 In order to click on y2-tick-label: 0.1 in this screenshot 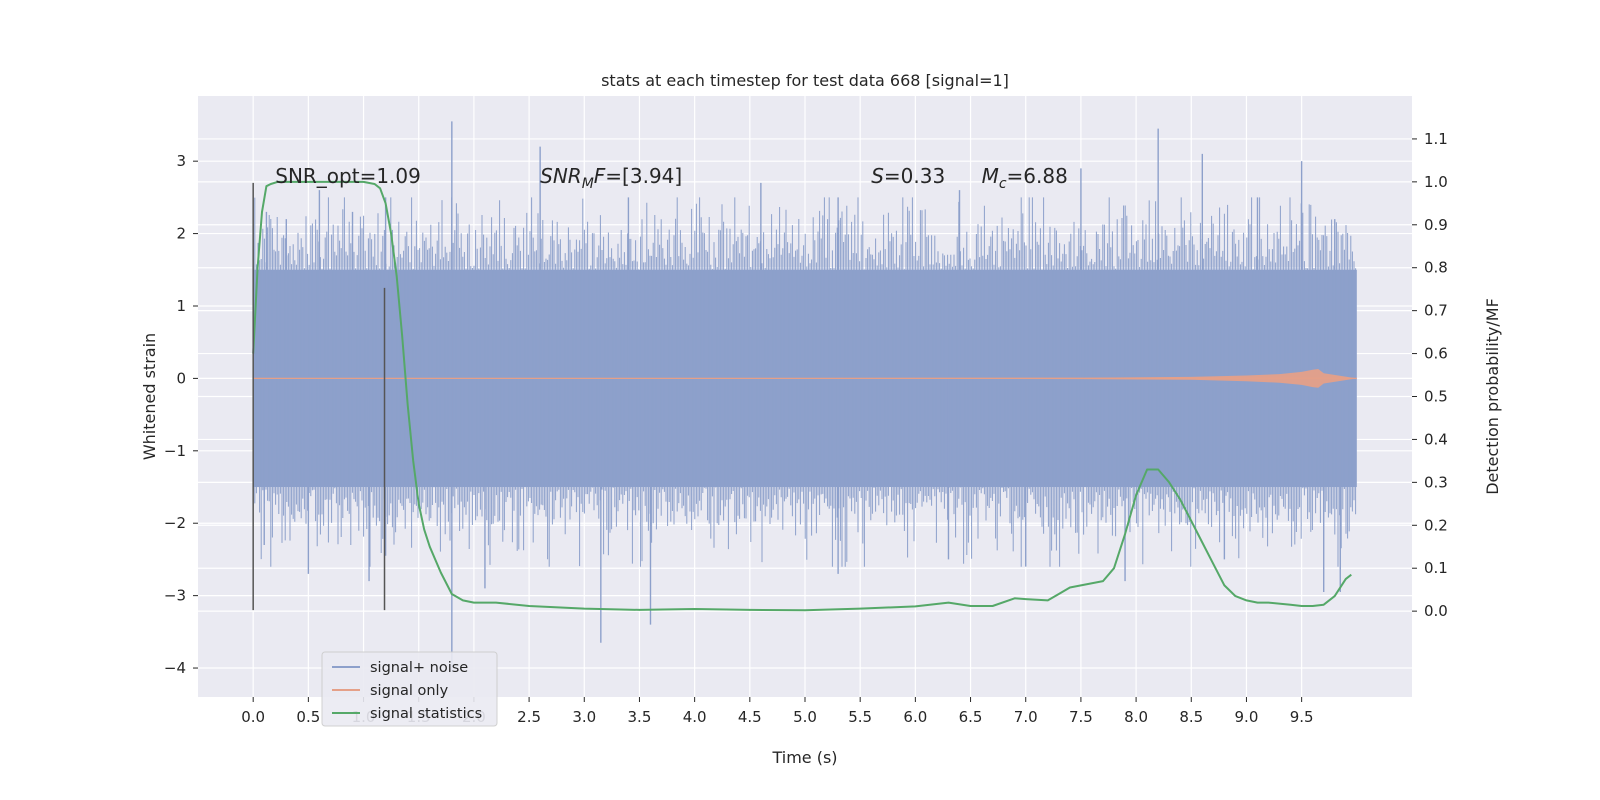, I will do `click(1436, 568)`.